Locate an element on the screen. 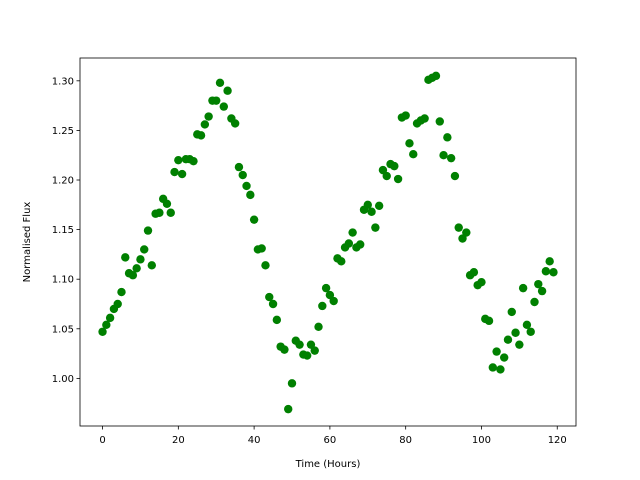  y-tick-label: 1.00 is located at coordinates (63, 379).